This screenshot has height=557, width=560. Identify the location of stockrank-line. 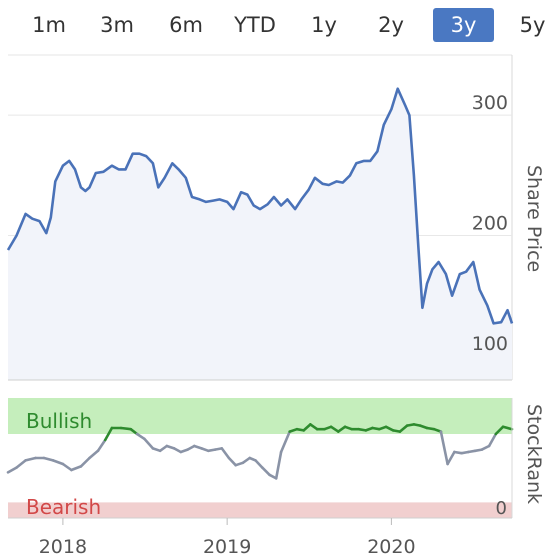
(260, 451).